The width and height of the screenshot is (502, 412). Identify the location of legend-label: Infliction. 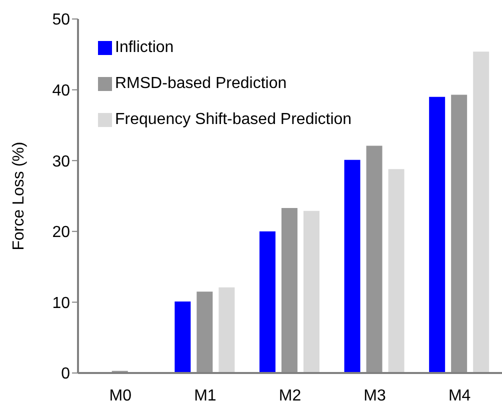
(144, 48).